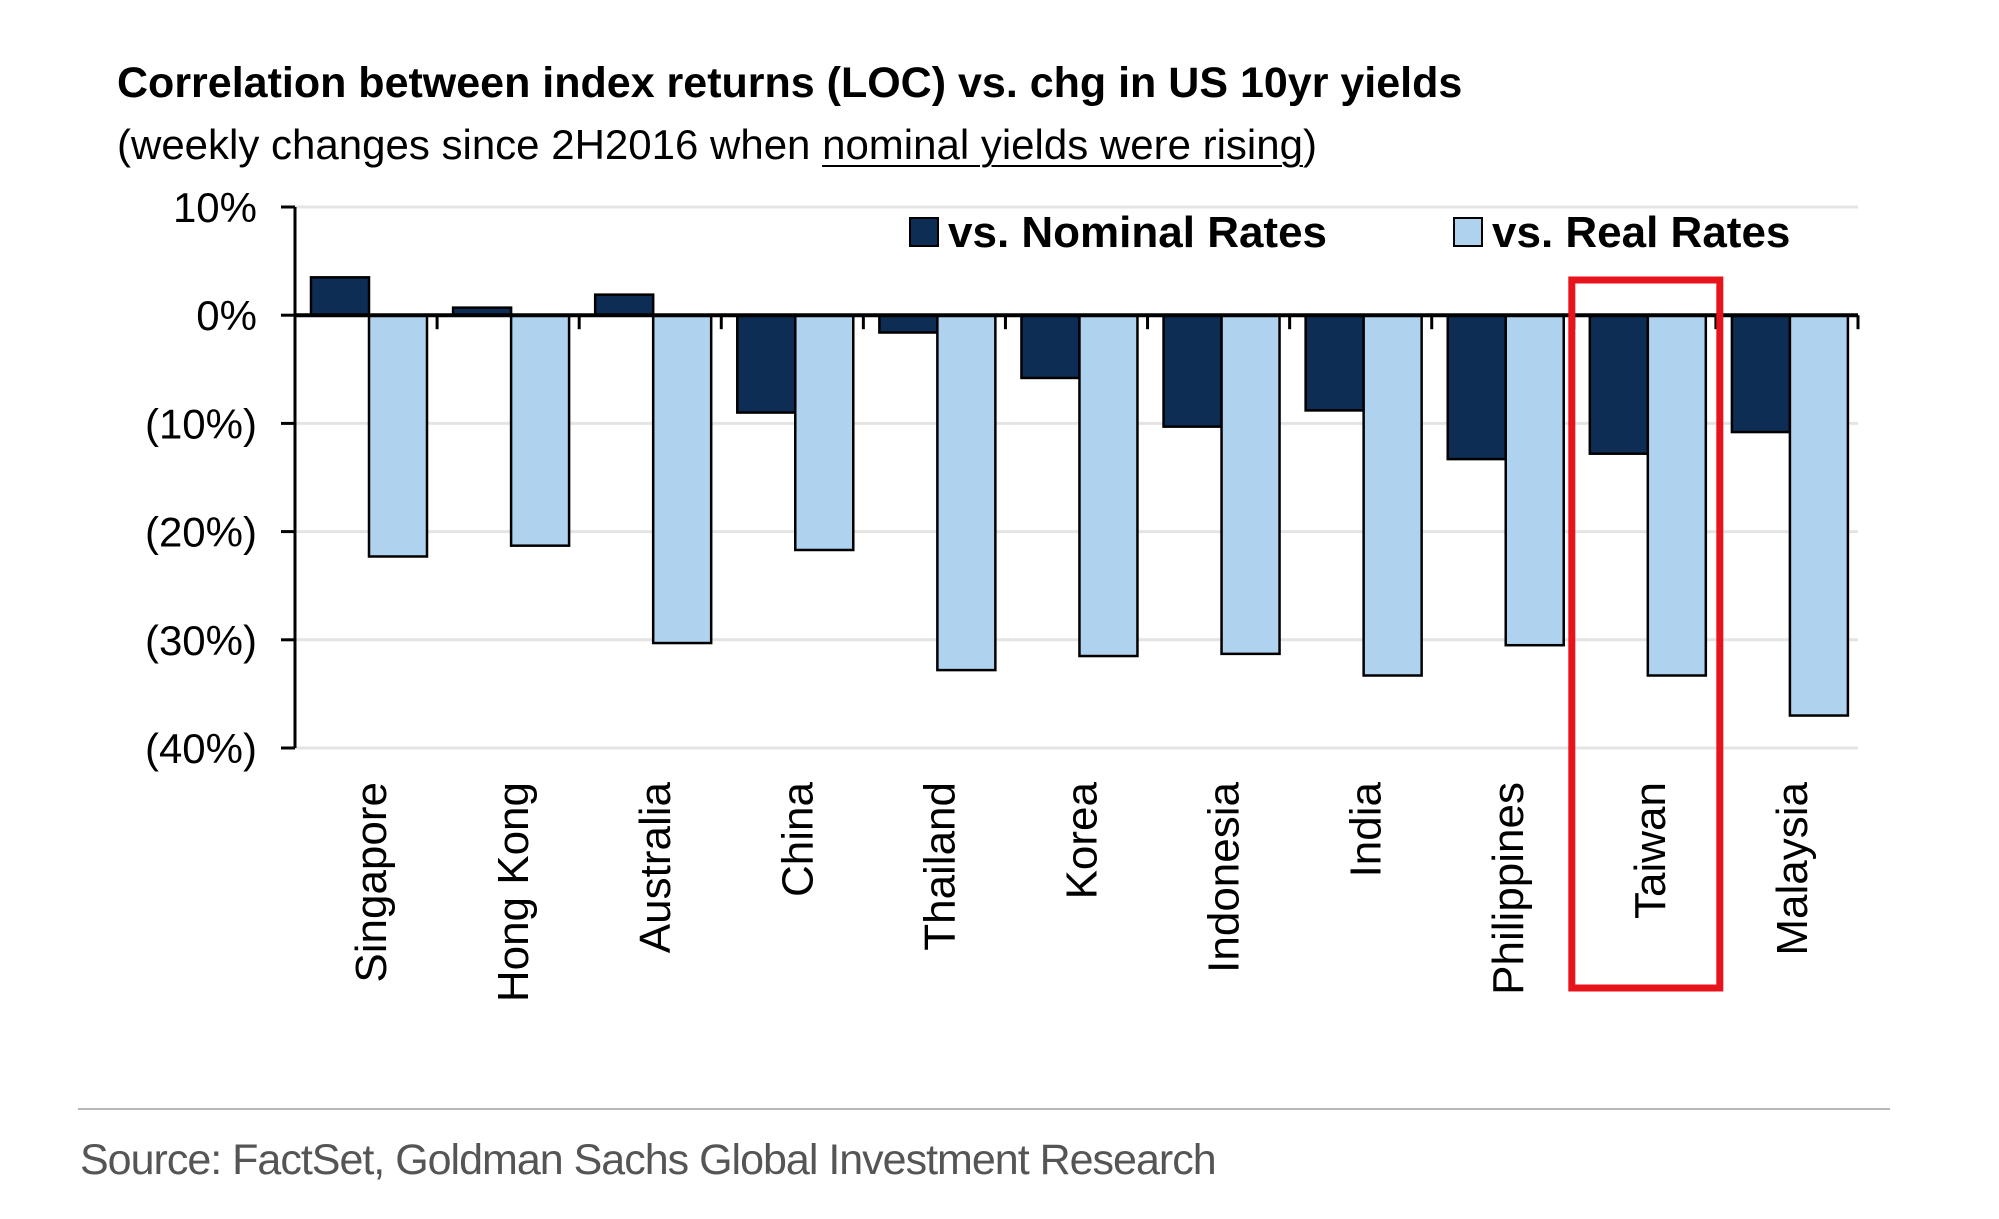 This screenshot has height=1219, width=1999. What do you see at coordinates (201, 640) in the screenshot?
I see `y-tick-label: (30%)` at bounding box center [201, 640].